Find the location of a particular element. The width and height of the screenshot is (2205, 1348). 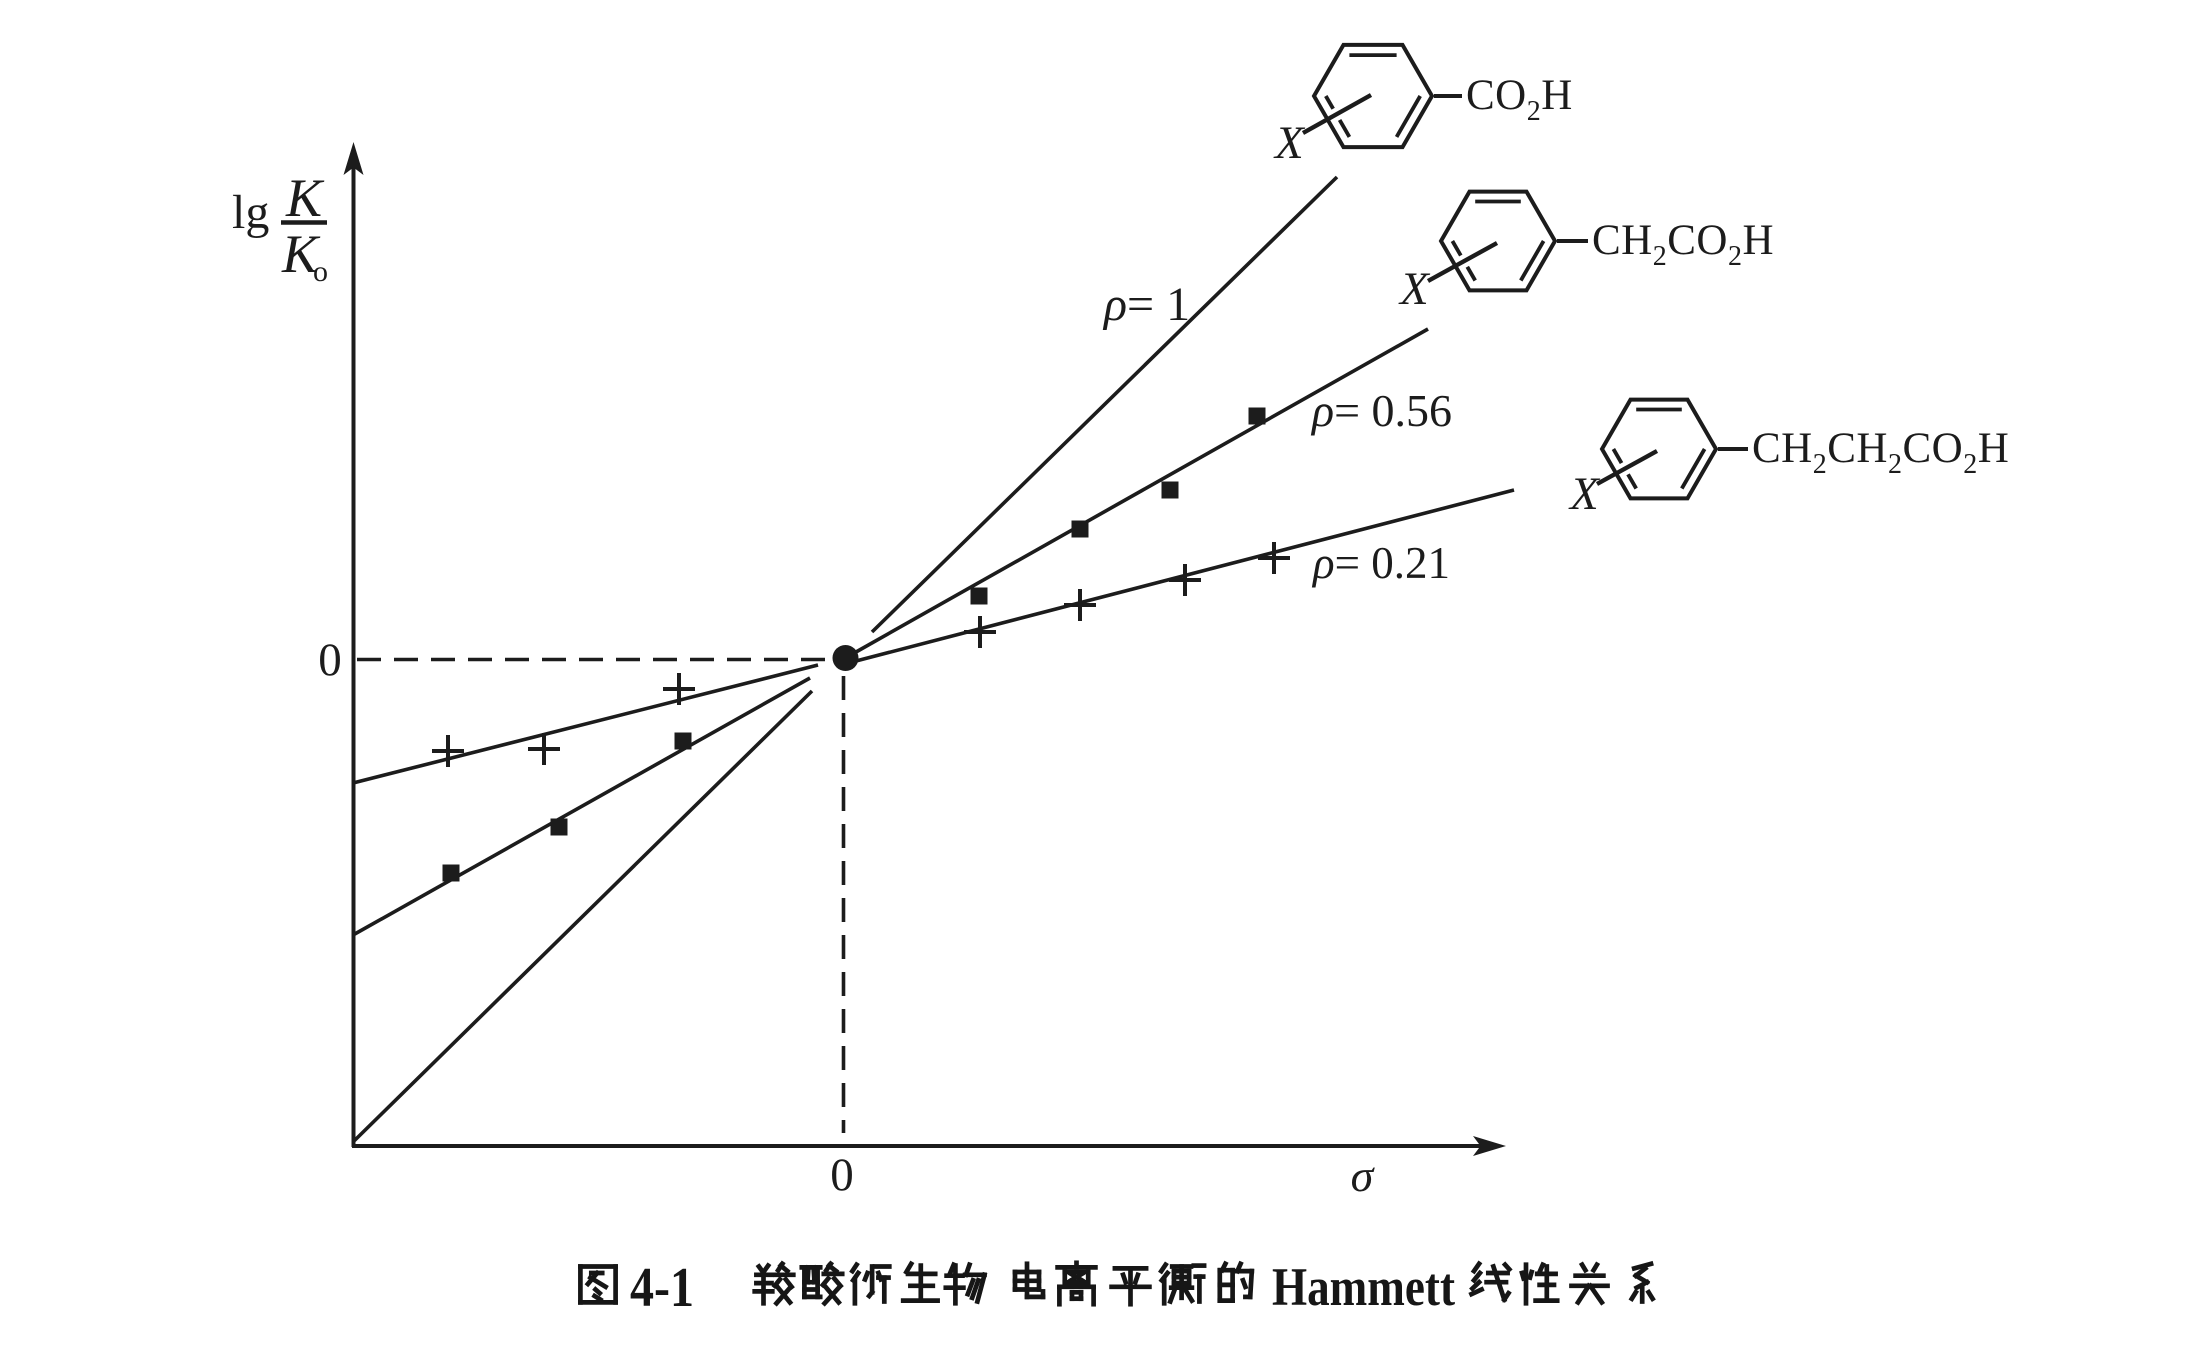

svg-text: o is located at coordinates (320, 271).